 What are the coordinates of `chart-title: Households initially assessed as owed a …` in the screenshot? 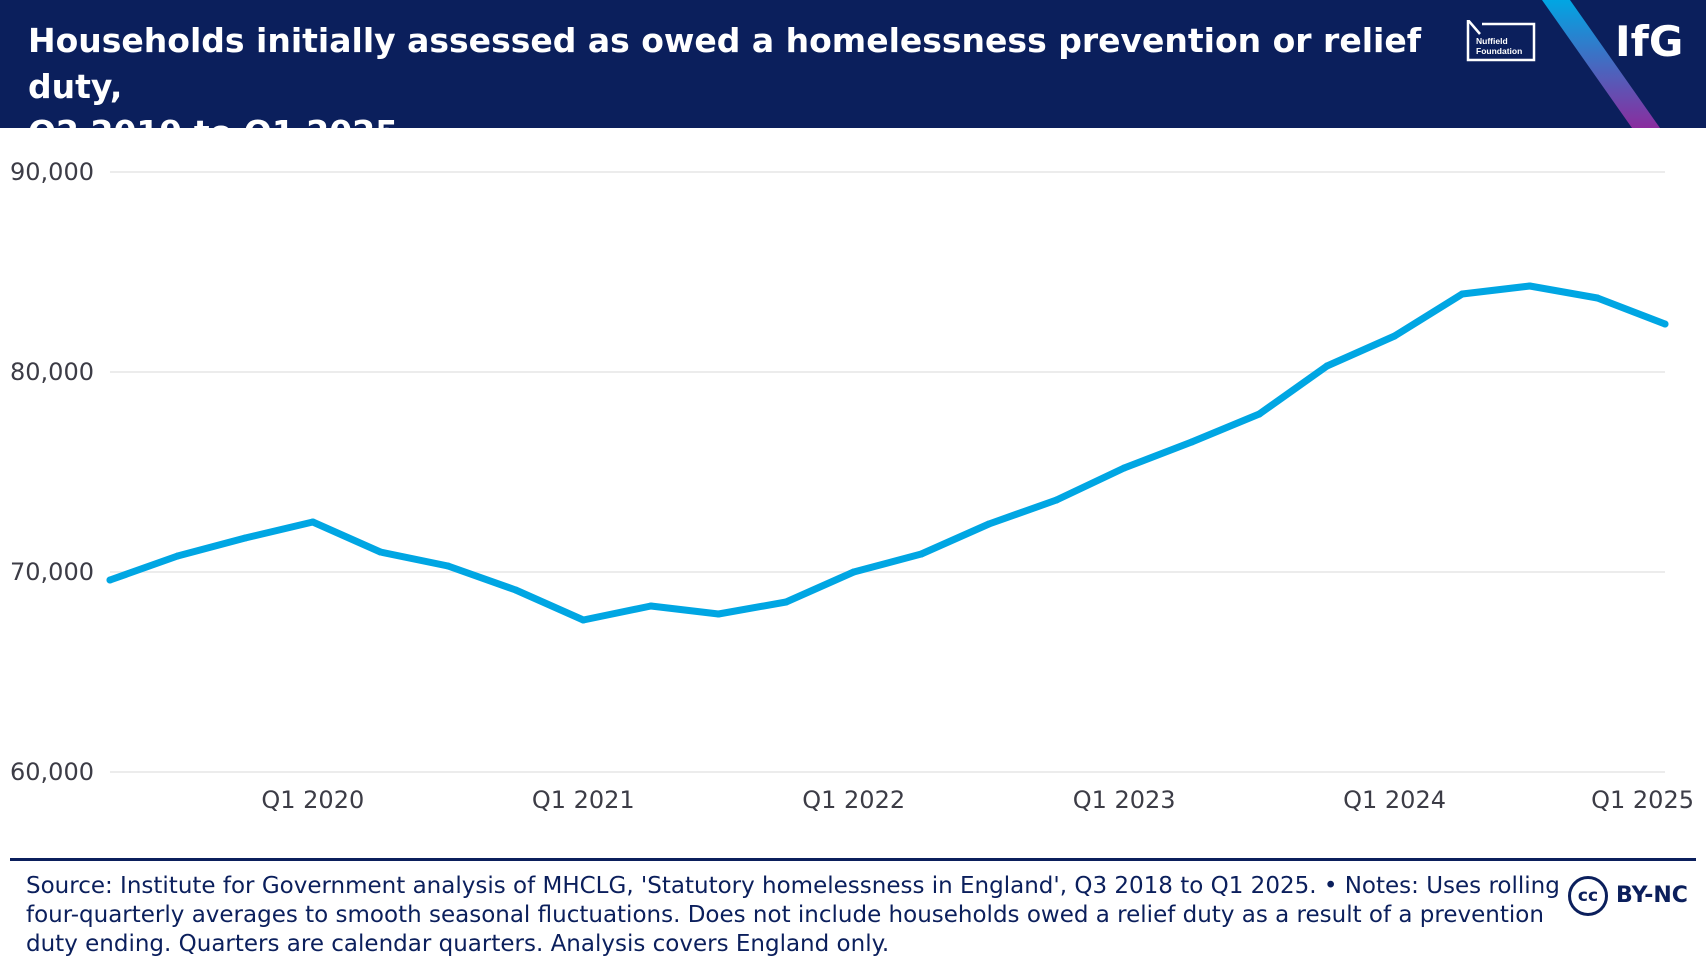 It's located at (728, 73).